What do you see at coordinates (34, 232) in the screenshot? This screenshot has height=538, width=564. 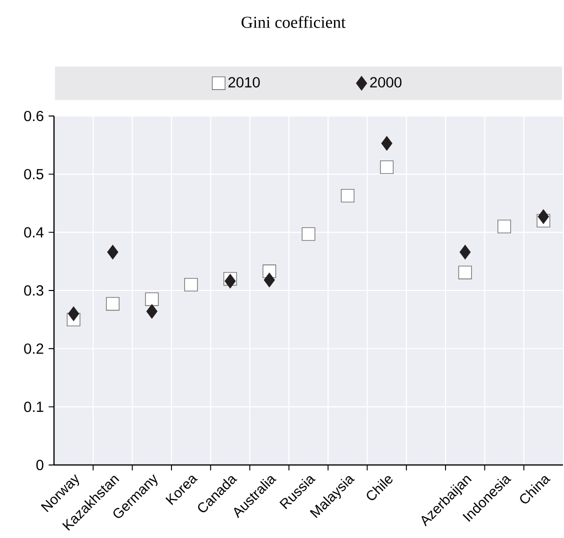 I see `y-tick-label: 0.4` at bounding box center [34, 232].